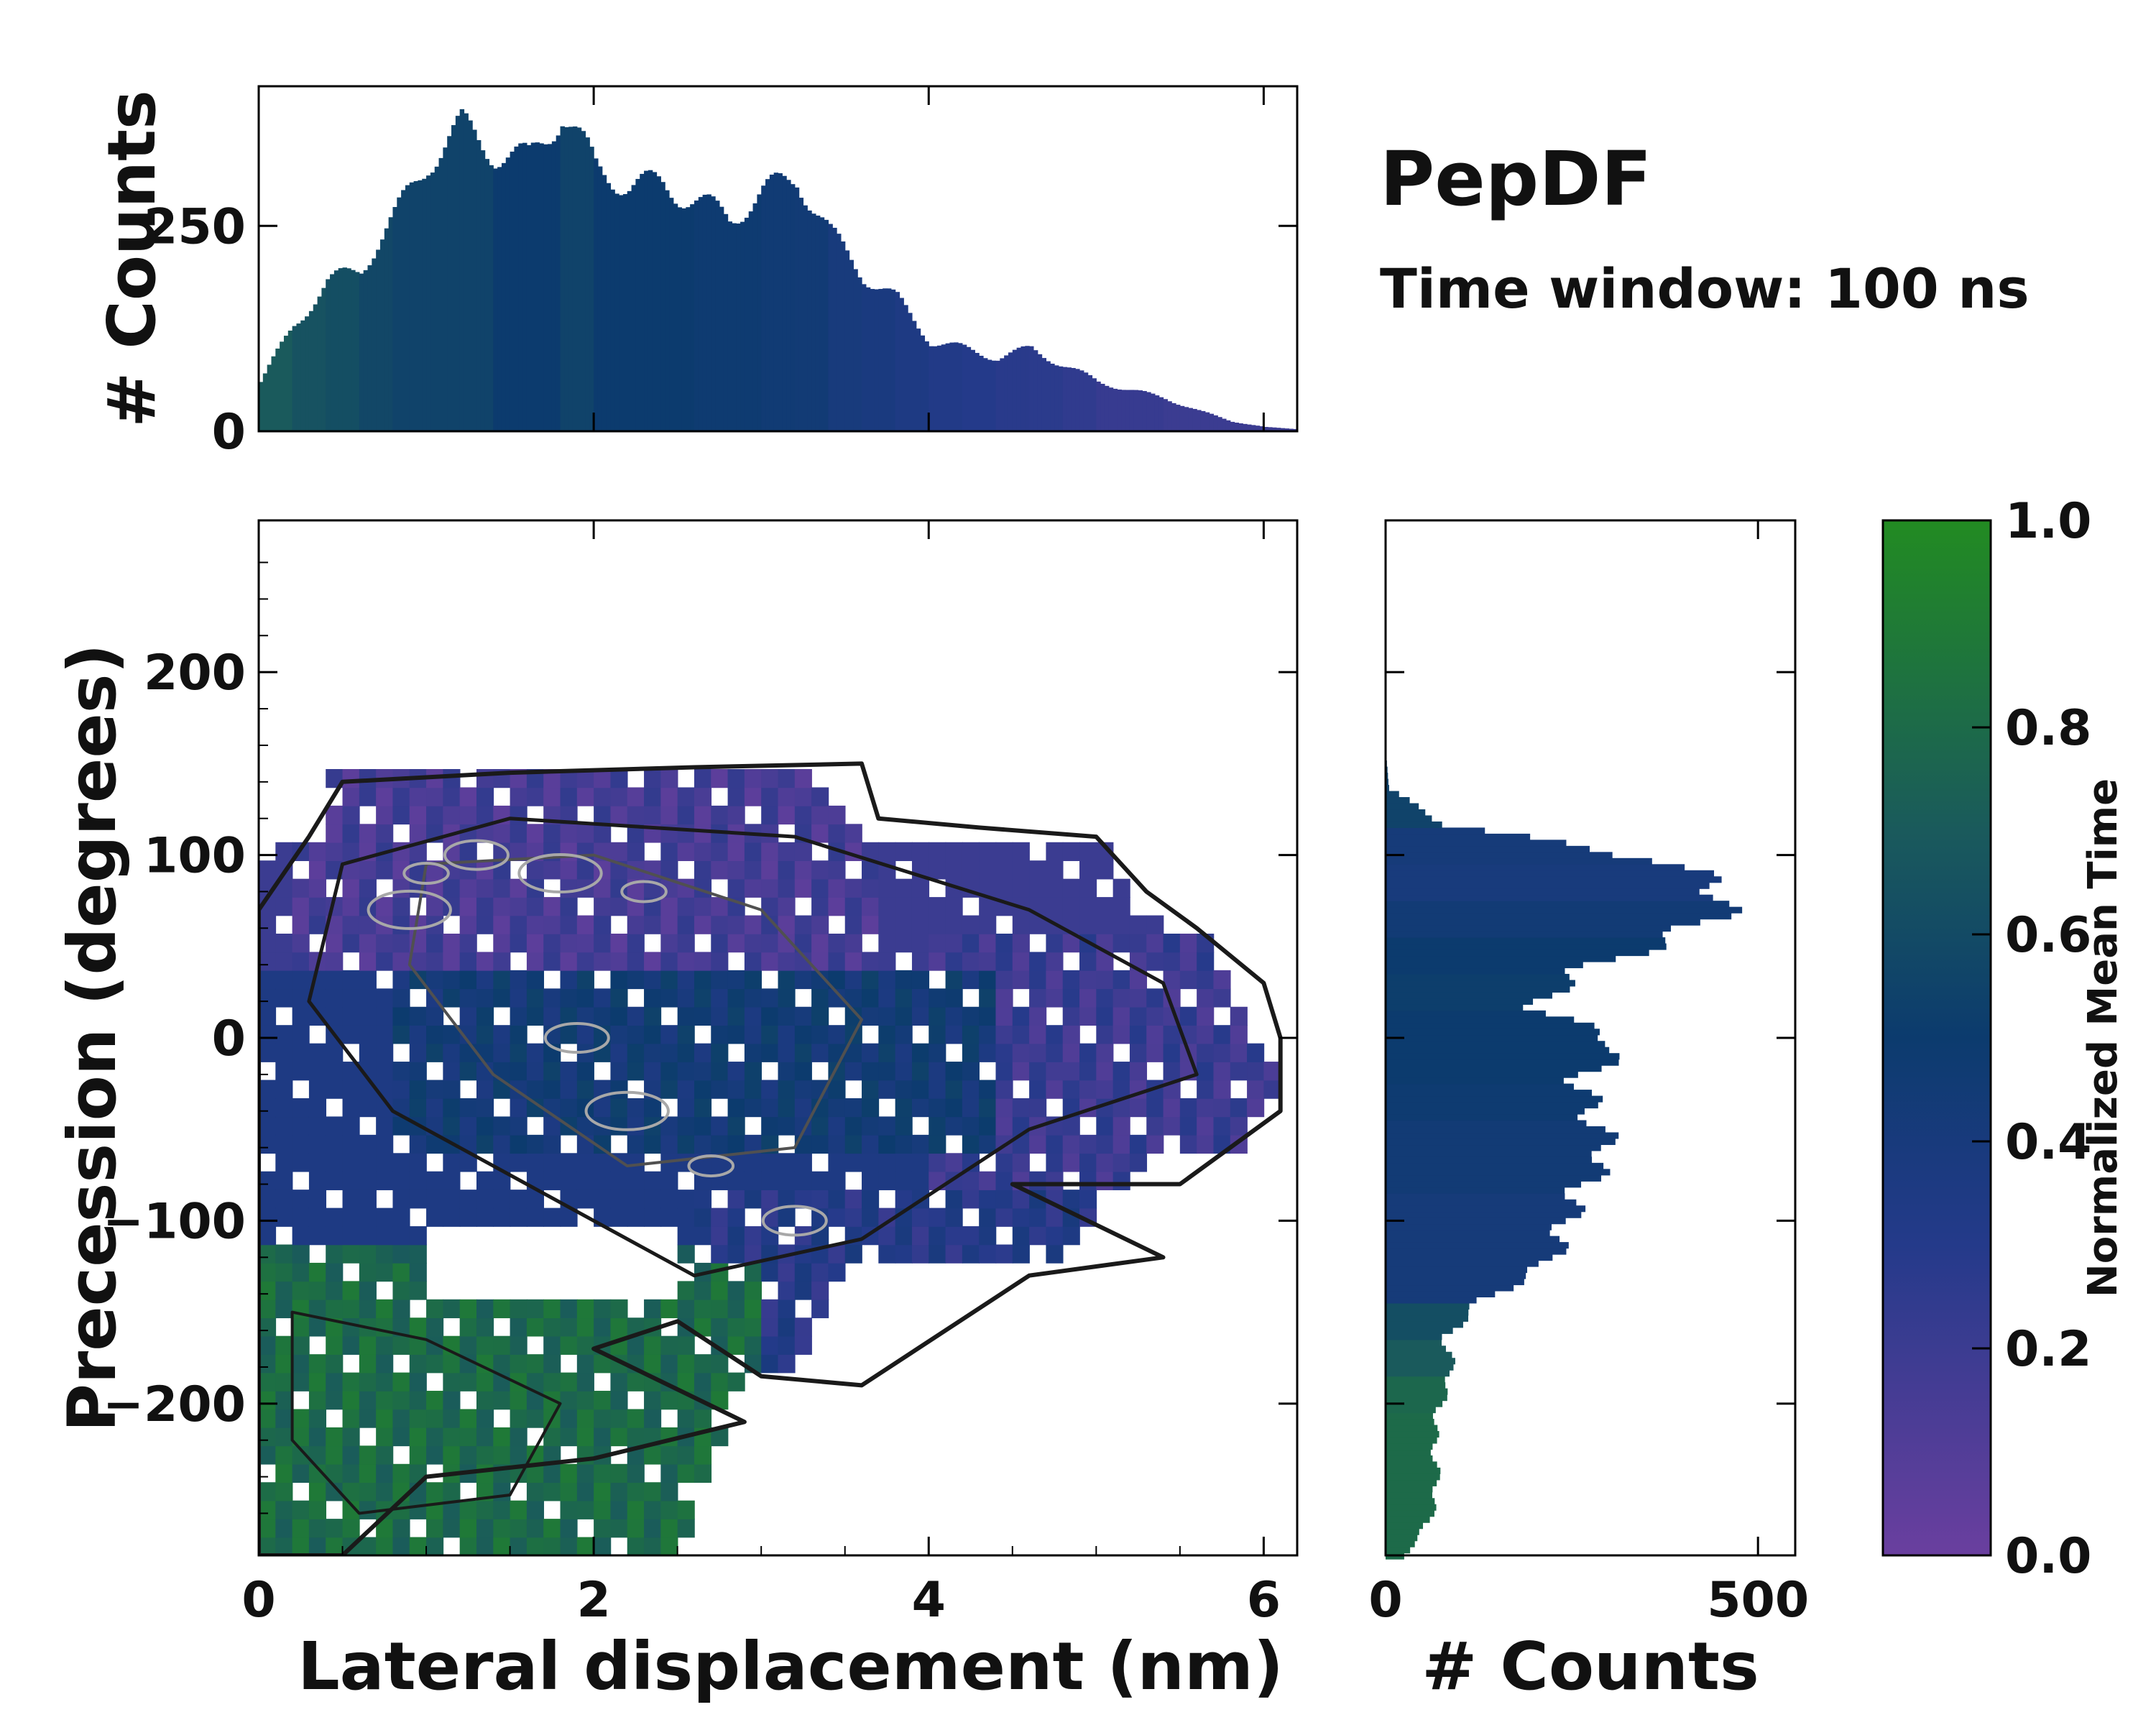  Describe the element at coordinates (627, 1110) in the screenshot. I see `contour-peak` at that location.